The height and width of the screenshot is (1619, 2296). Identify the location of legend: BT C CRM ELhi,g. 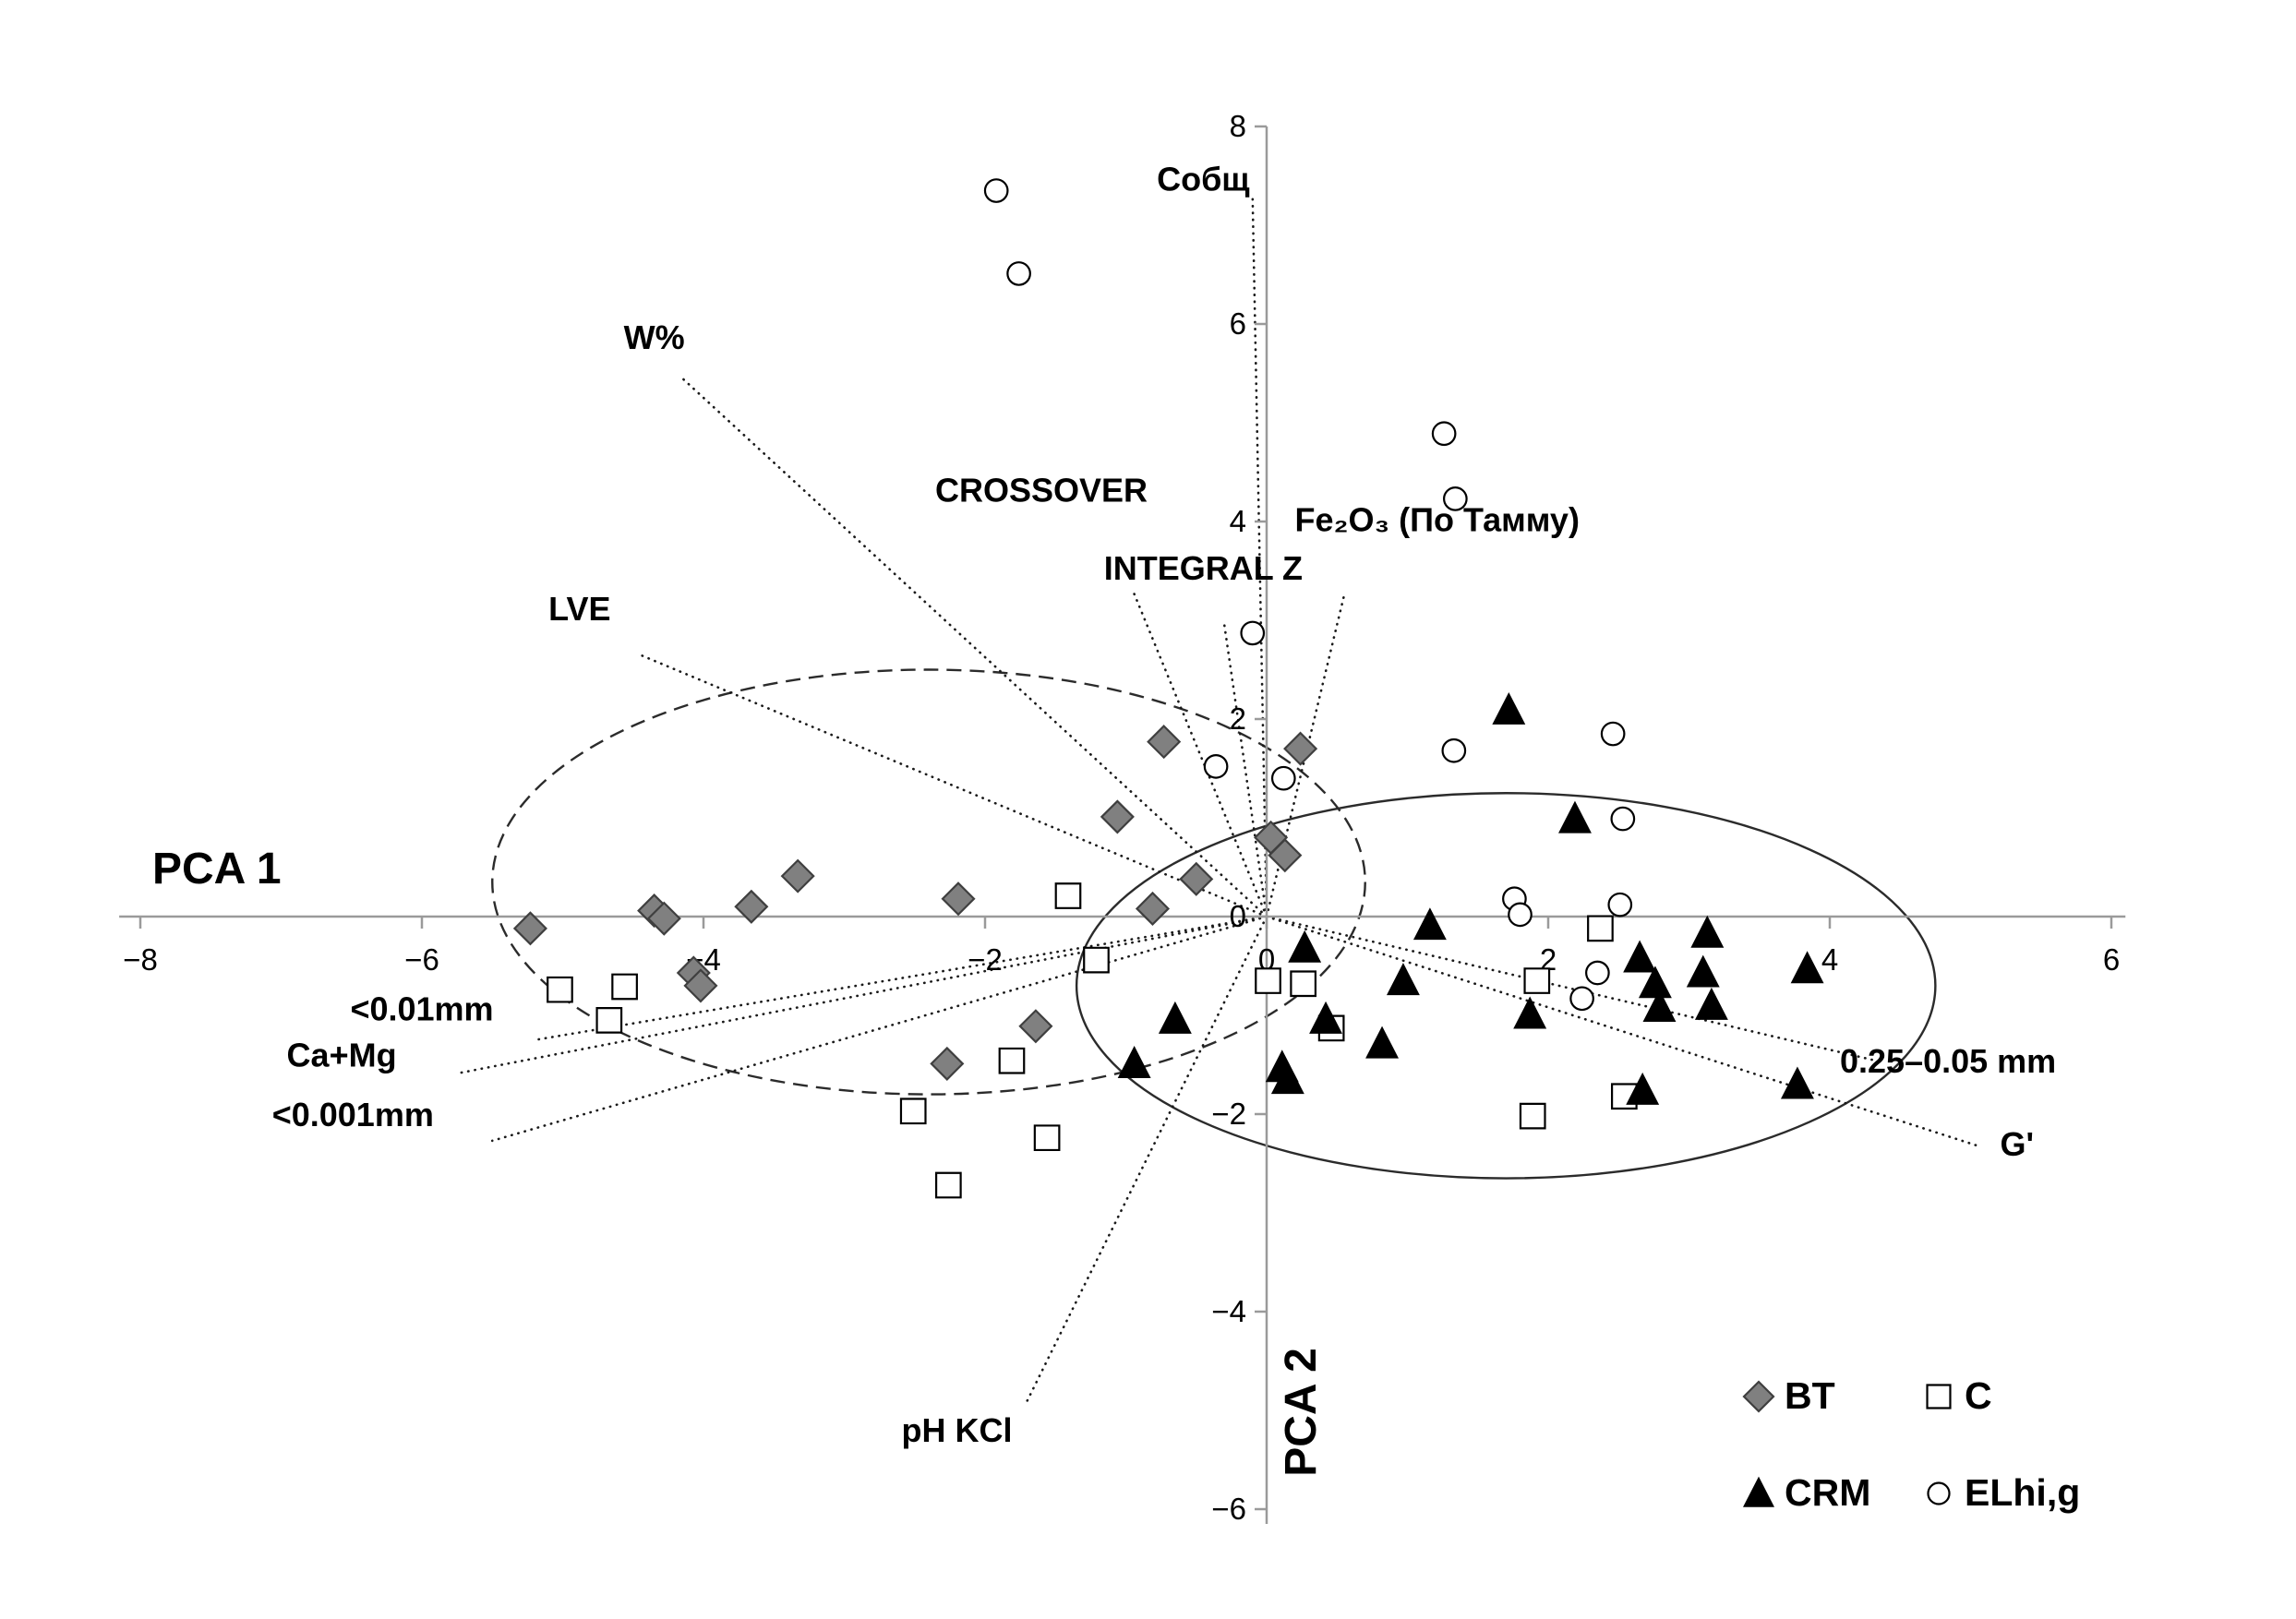
(1911, 1444).